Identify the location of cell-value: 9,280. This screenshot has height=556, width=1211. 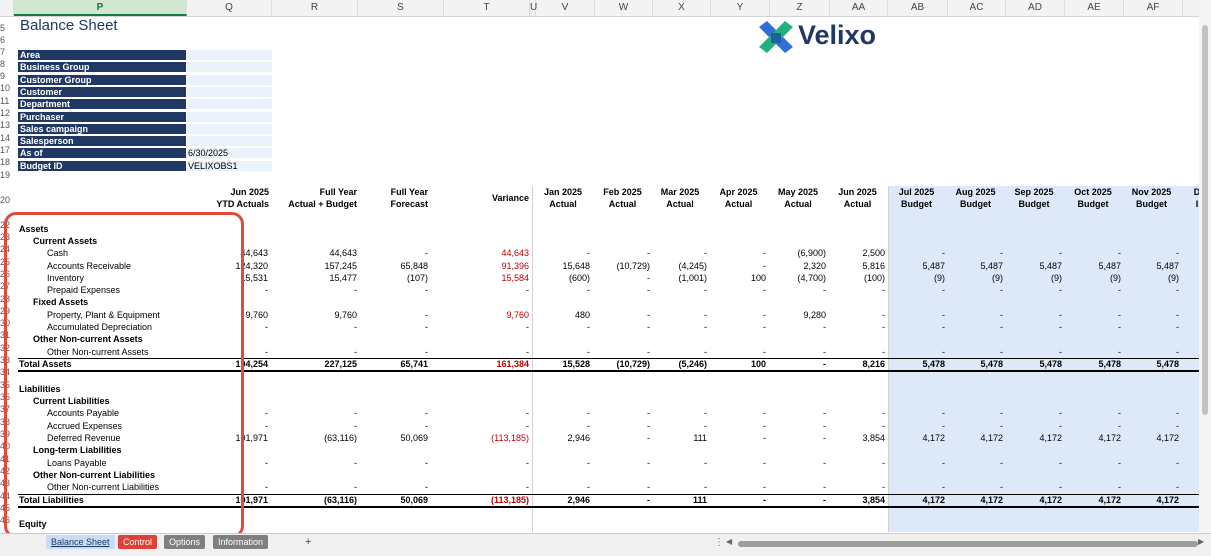
(814, 315).